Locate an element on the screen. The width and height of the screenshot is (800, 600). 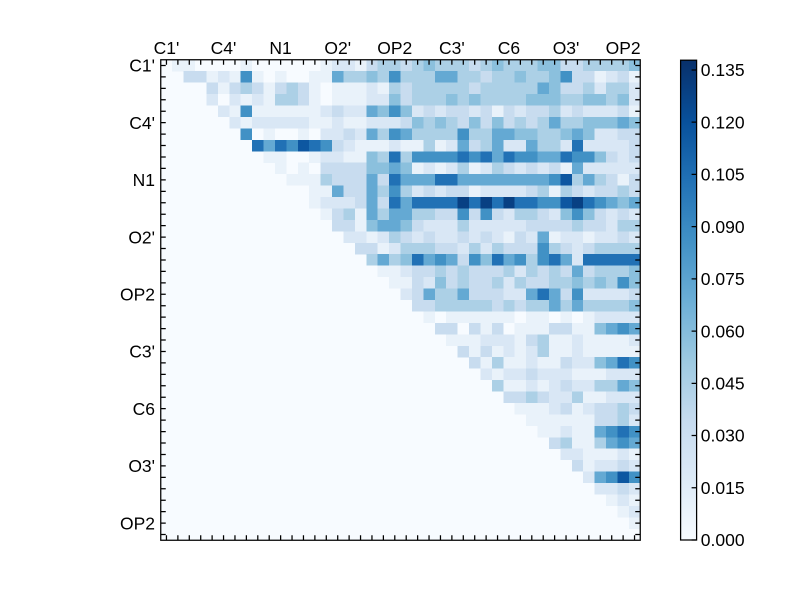
svg-text: 0.000 is located at coordinates (723, 540).